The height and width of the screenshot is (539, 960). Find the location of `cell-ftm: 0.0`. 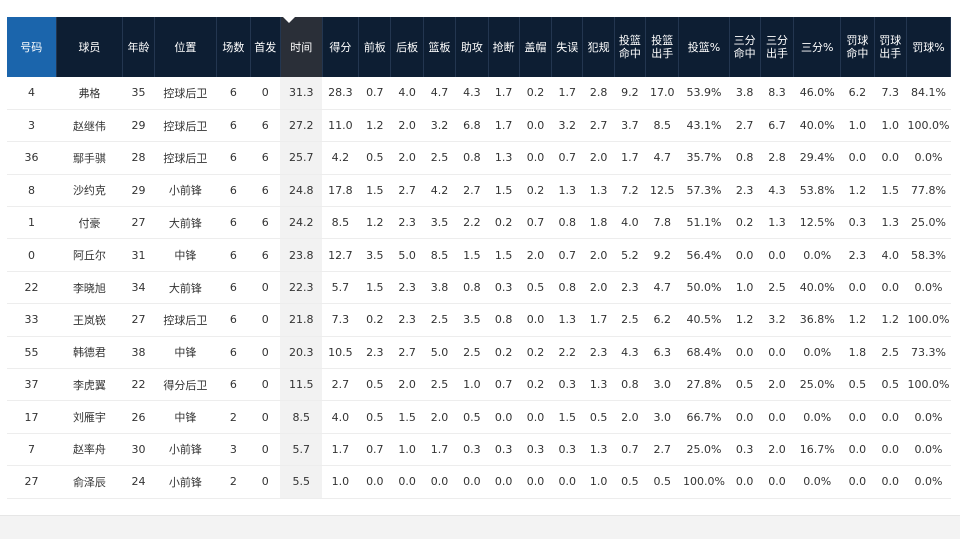

cell-ftm: 0.0 is located at coordinates (857, 288).